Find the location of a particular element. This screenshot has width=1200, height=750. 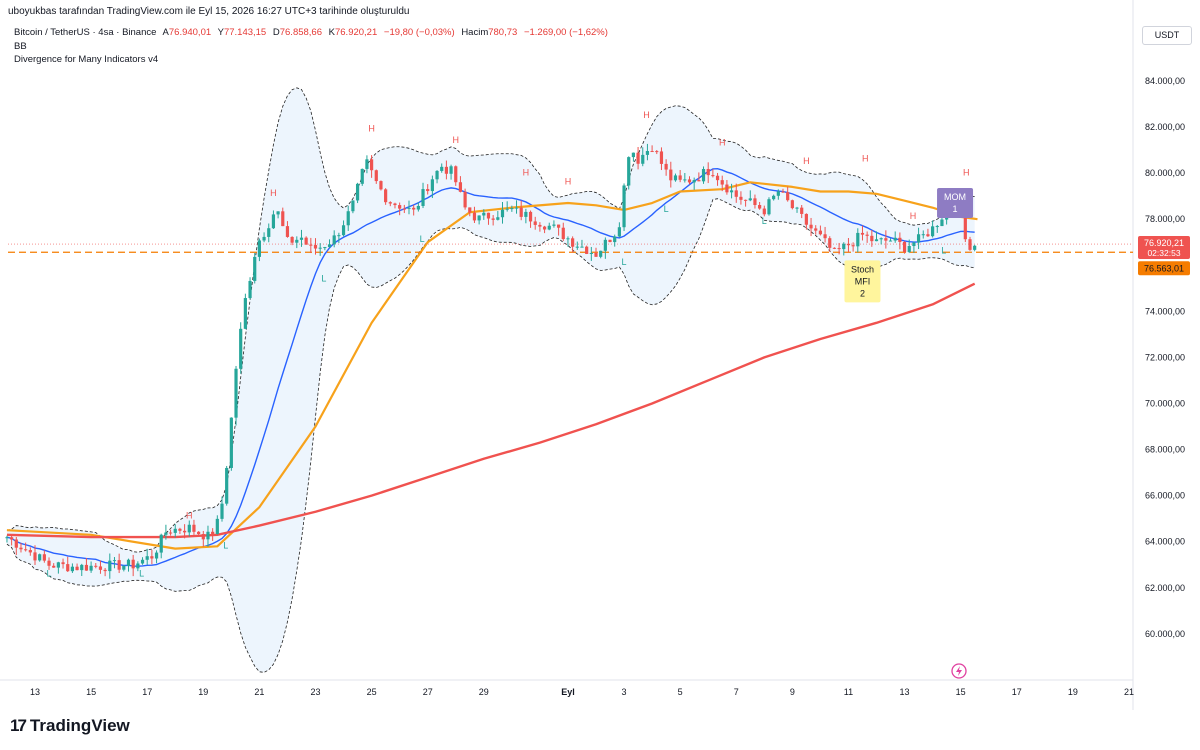

y-tick-label: 62.000,00 is located at coordinates (1165, 588).